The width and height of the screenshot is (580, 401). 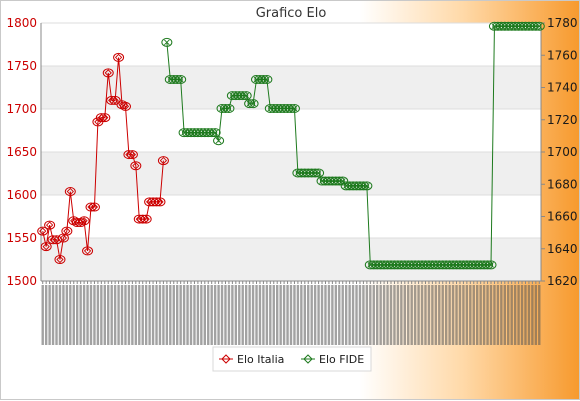 What do you see at coordinates (292, 359) in the screenshot?
I see `legend: Elo Italia Elo FIDE` at bounding box center [292, 359].